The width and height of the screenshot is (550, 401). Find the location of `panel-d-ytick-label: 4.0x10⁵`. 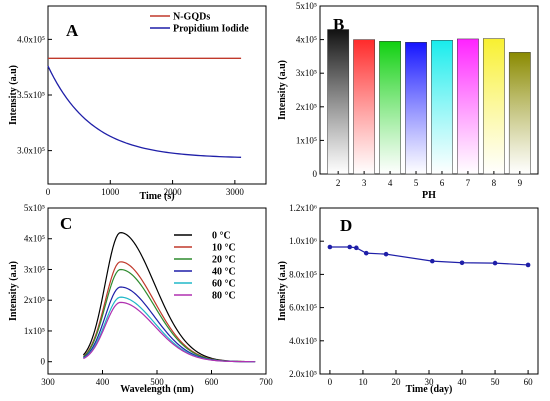

panel-d-ytick-label: 4.0x10⁵ is located at coordinates (303, 341).